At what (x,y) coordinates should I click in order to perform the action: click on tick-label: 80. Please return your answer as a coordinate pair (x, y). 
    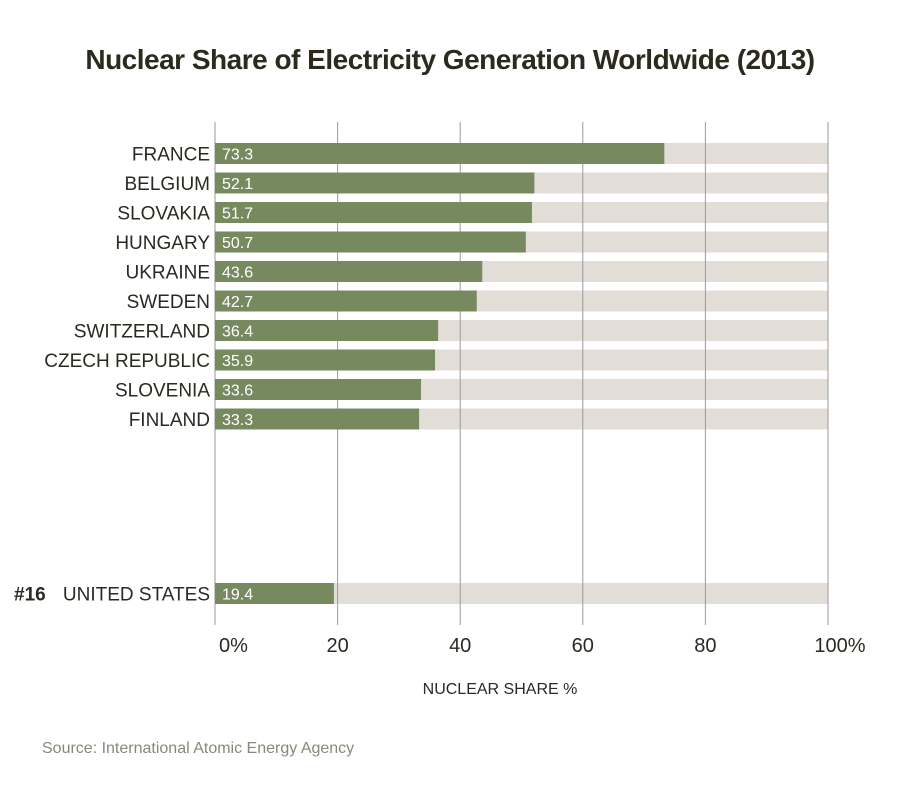
    Looking at the image, I should click on (705, 646).